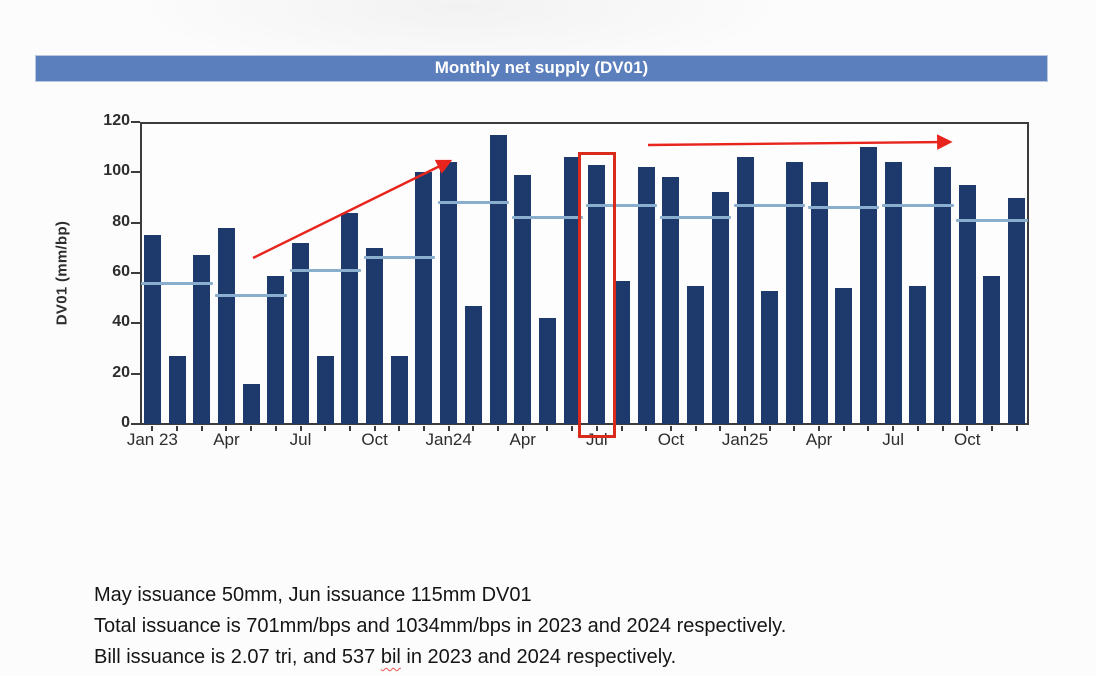 The image size is (1096, 676). Describe the element at coordinates (538, 657) in the screenshot. I see `note-line-3-suffix: in 2023 and 2024 respectively.` at that location.